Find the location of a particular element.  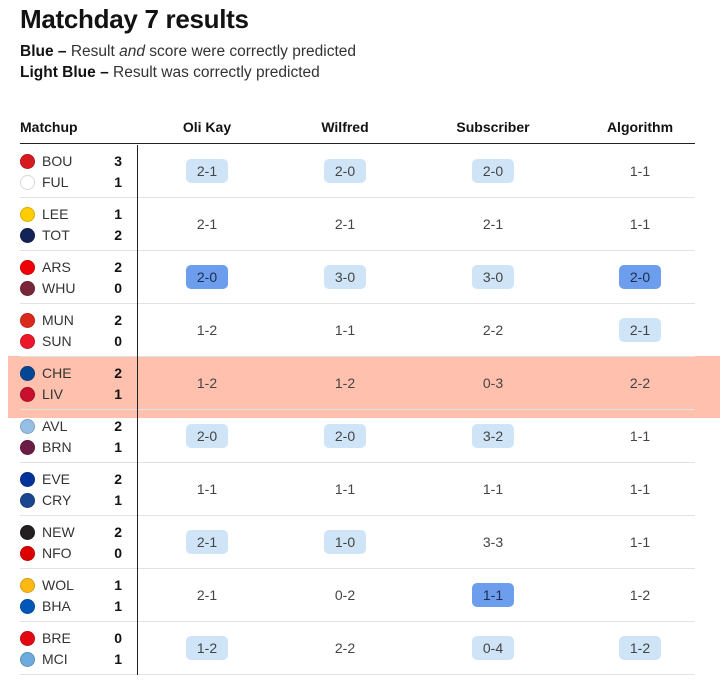

prediction-value: 0-4 is located at coordinates (493, 648).